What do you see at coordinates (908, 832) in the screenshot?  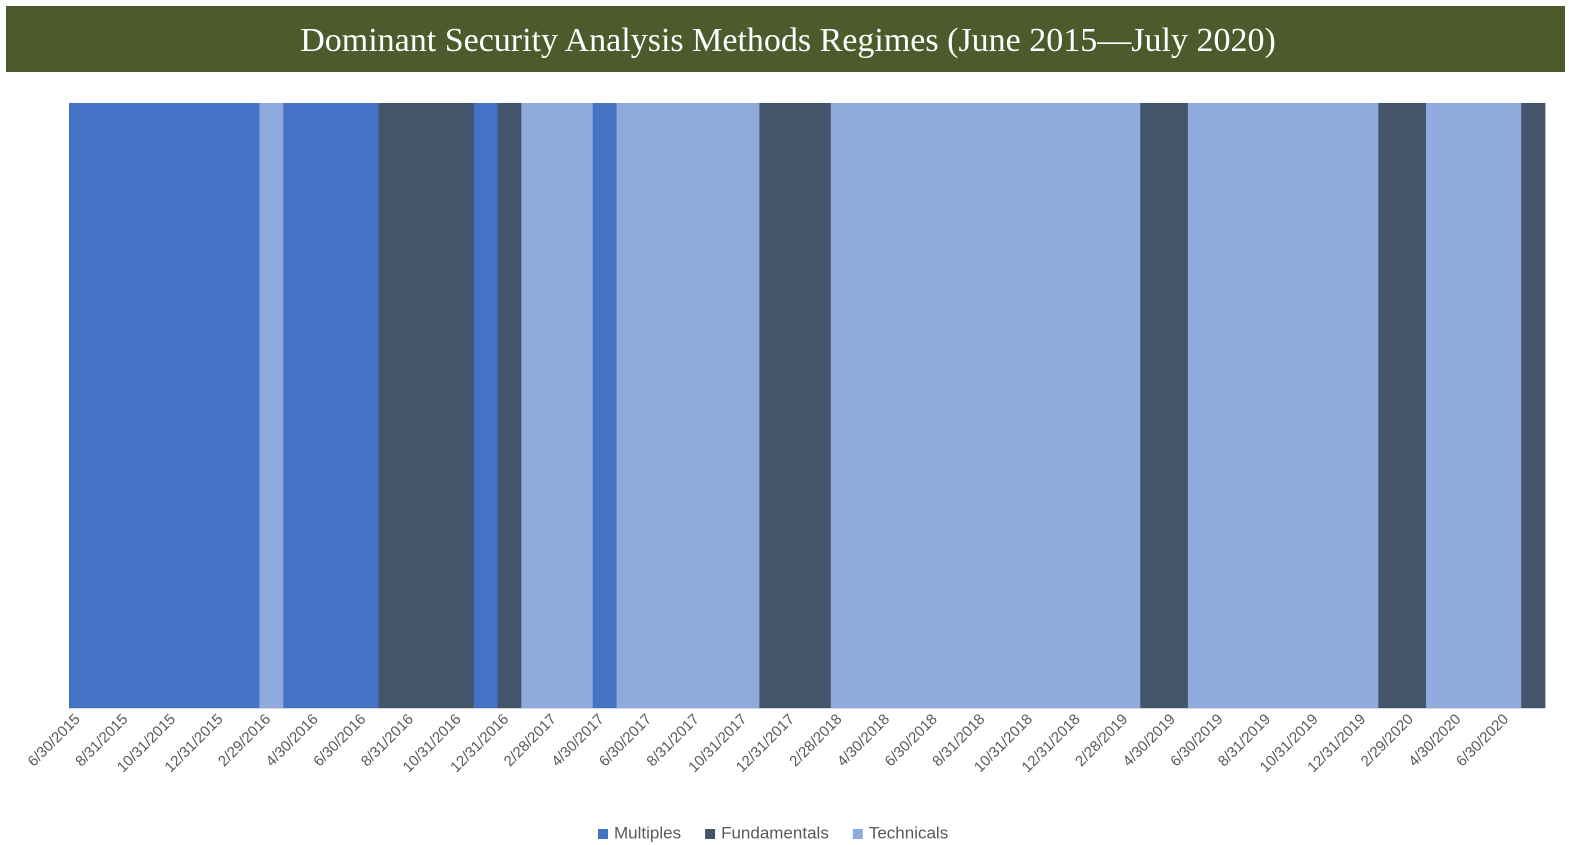 I see `legend-label: Technicals` at bounding box center [908, 832].